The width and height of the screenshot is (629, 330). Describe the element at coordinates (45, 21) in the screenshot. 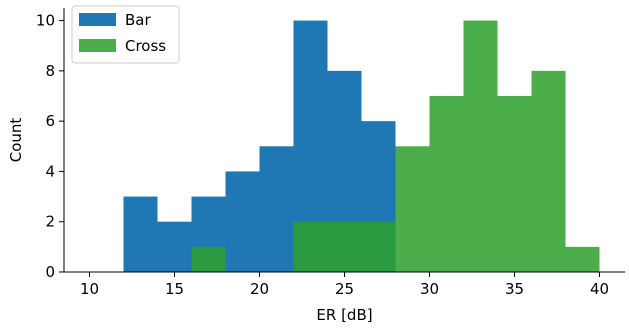

I see `y-tick-label-10: 10` at that location.